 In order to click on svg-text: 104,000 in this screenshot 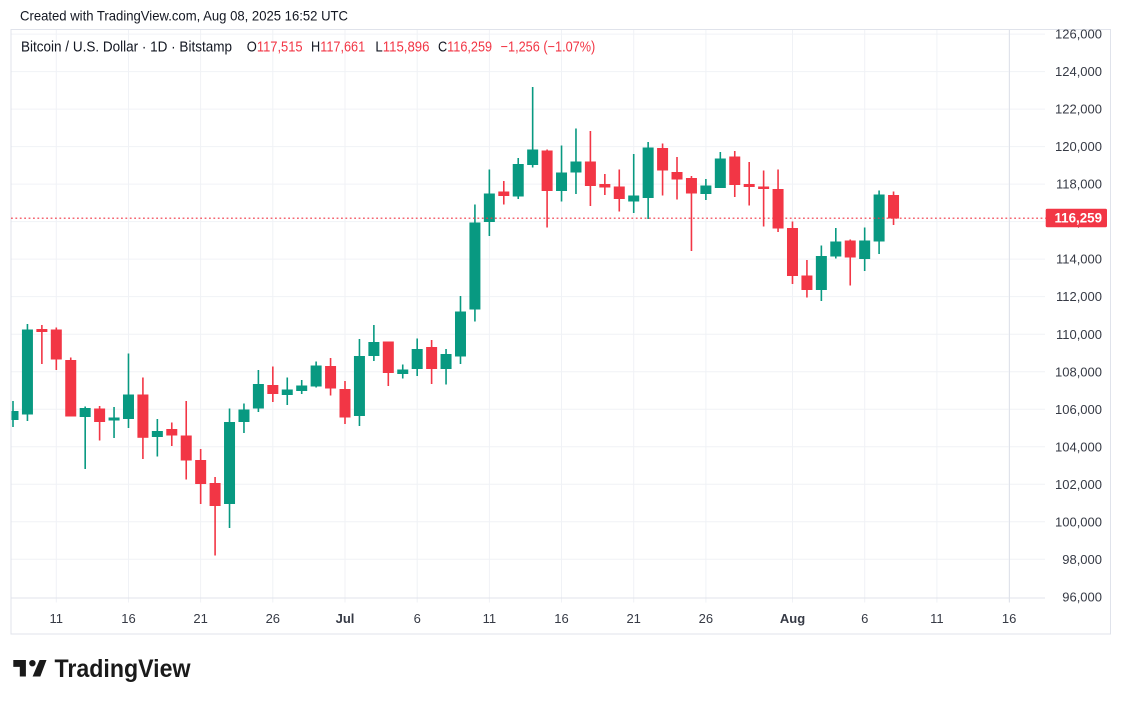, I will do `click(1078, 446)`.